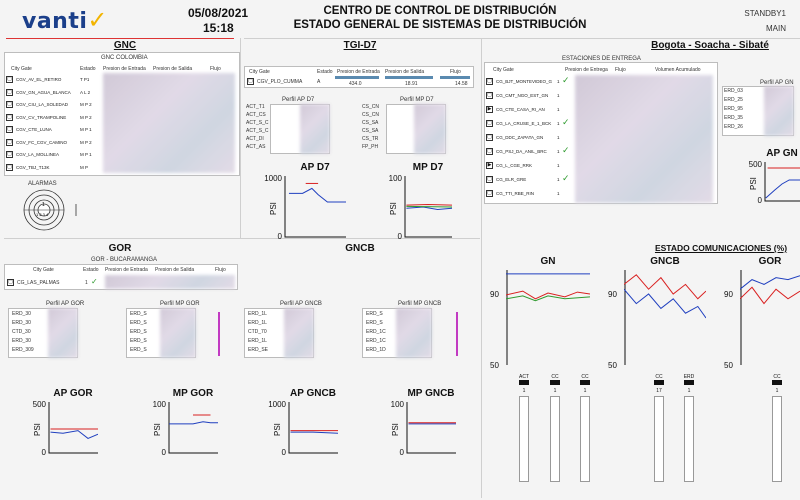 The height and width of the screenshot is (500, 800). I want to click on col-header: Estado, so click(91, 270).